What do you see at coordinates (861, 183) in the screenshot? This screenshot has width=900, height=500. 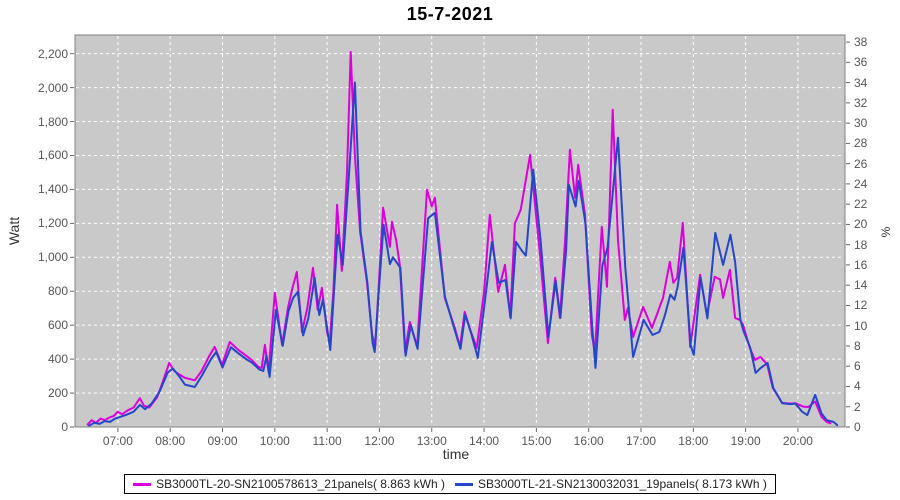 I see `percent-tick-label: 24` at bounding box center [861, 183].